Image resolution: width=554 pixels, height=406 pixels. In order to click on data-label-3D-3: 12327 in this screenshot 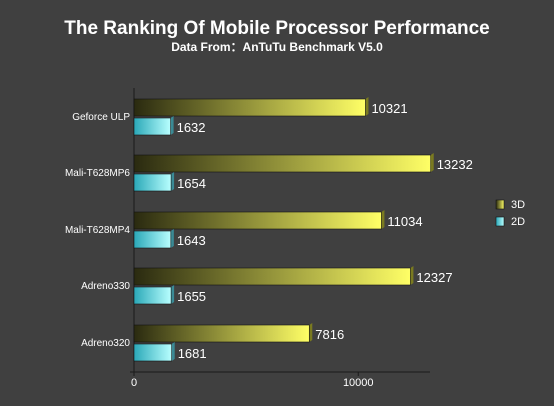, I will do `click(434, 277)`.